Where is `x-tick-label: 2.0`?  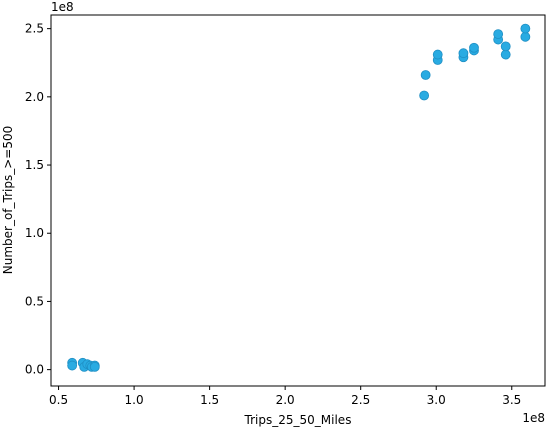 x-tick-label: 2.0 is located at coordinates (285, 400).